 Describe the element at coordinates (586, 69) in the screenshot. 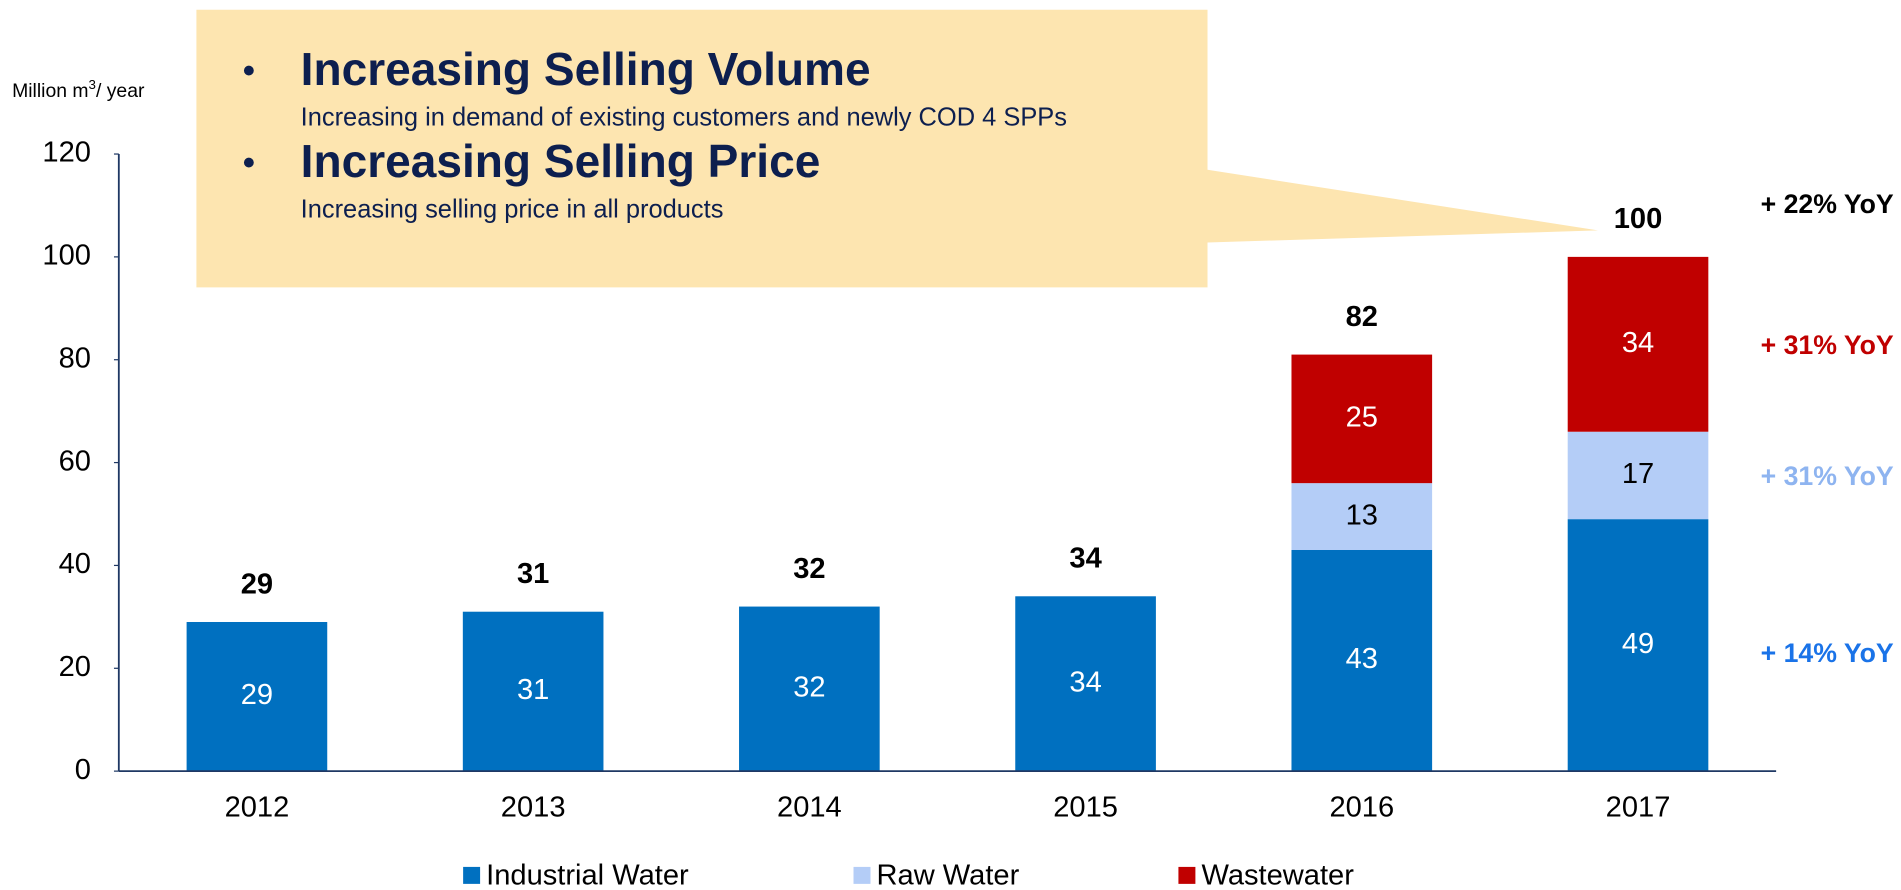

I see `callout-heading: Increasing Selling Volume` at that location.